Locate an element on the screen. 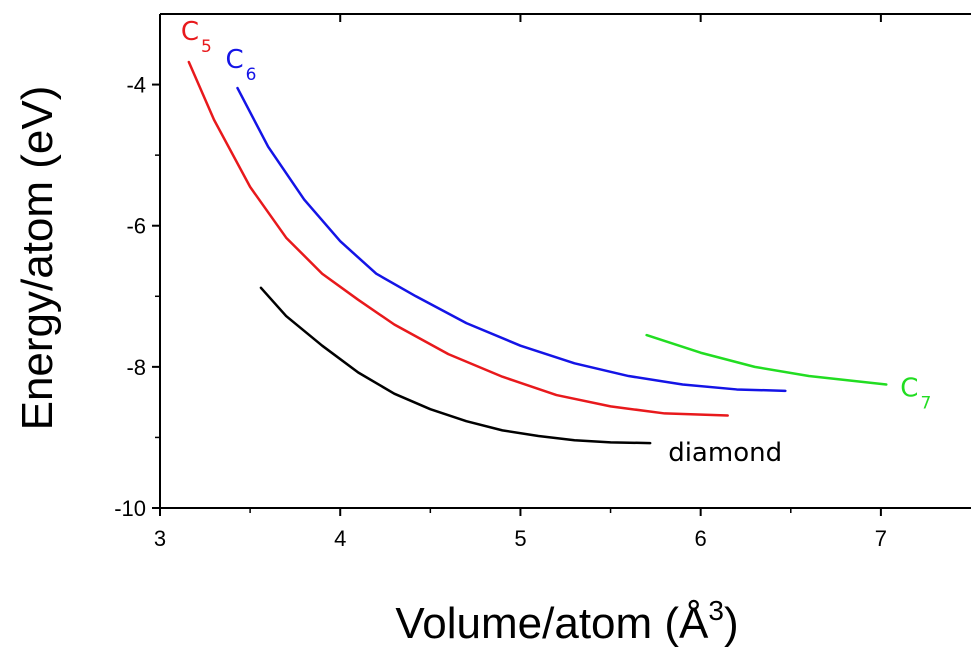  y-axis-title: Energy/atom (eV) is located at coordinates (37, 258).